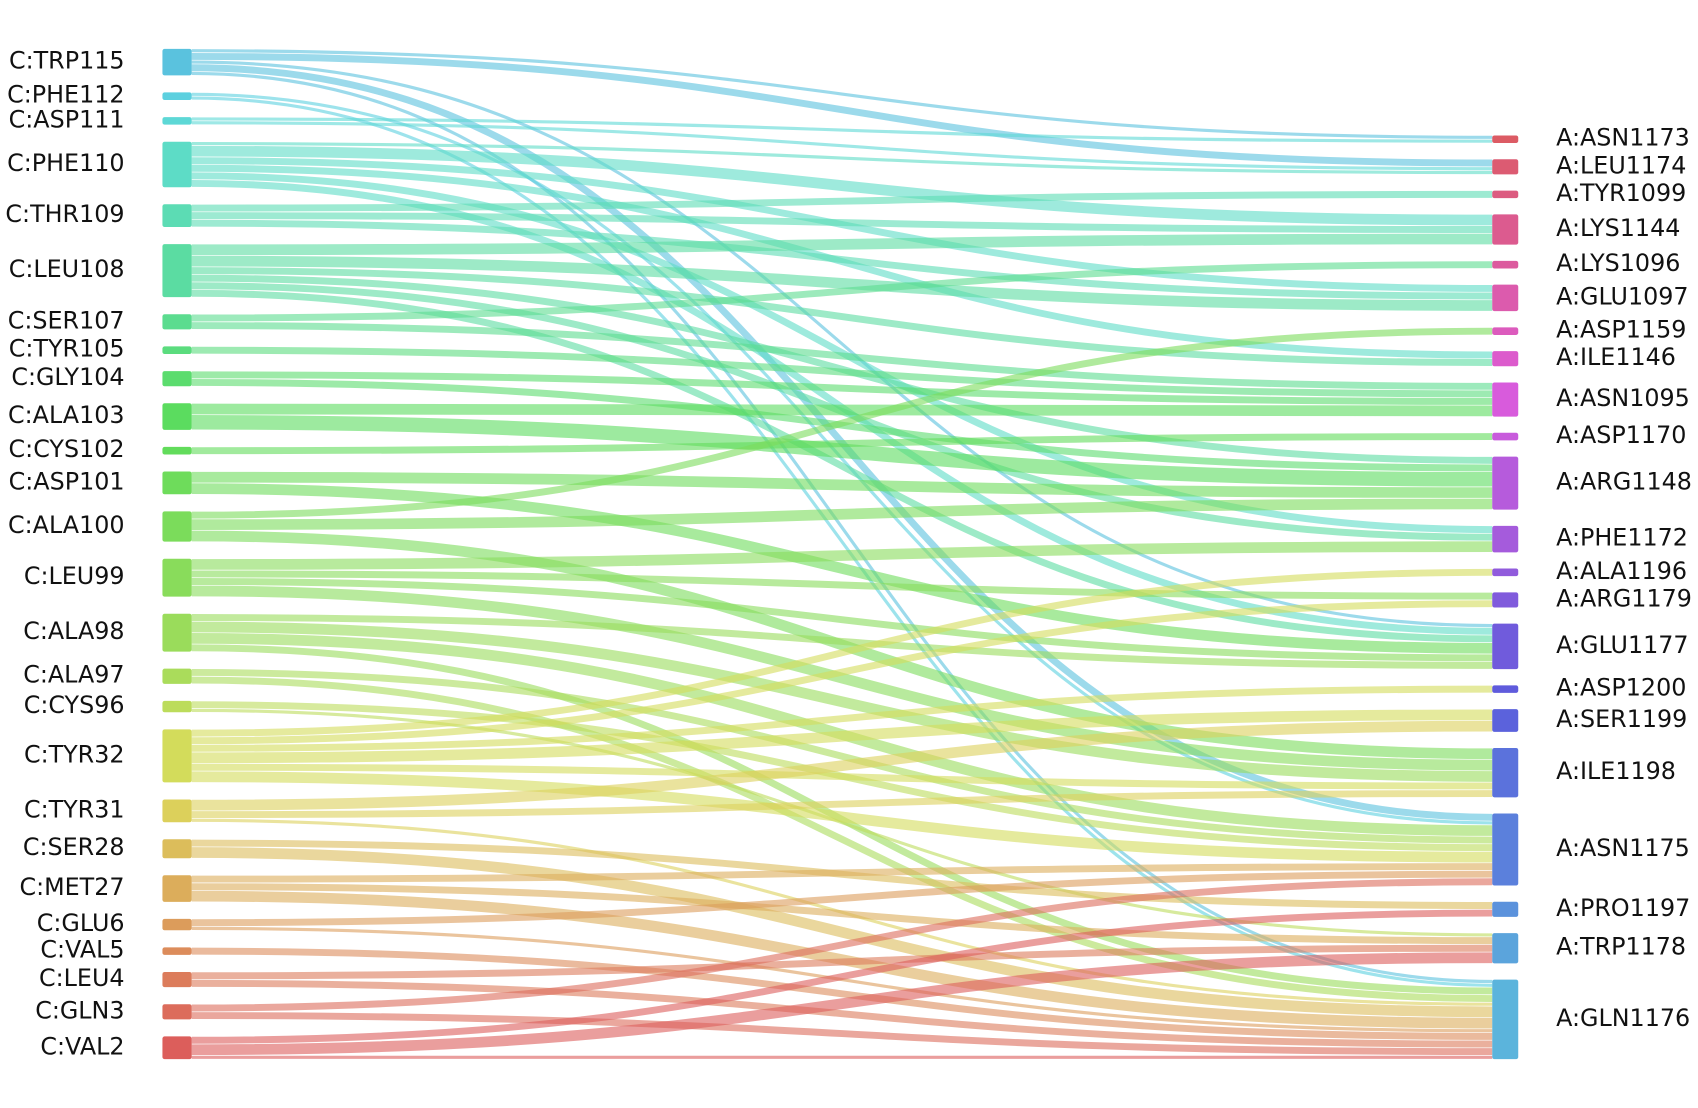 The image size is (1698, 1108). I want to click on target-label: A:ARG1179, so click(1624, 598).